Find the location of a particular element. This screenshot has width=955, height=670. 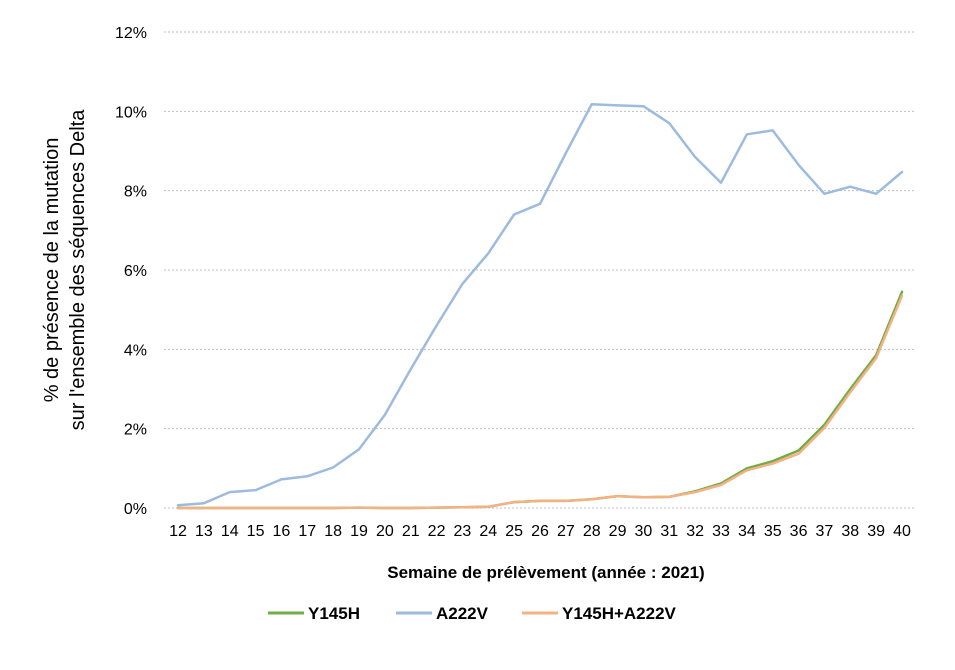

x-tick-label: 28 is located at coordinates (592, 531).